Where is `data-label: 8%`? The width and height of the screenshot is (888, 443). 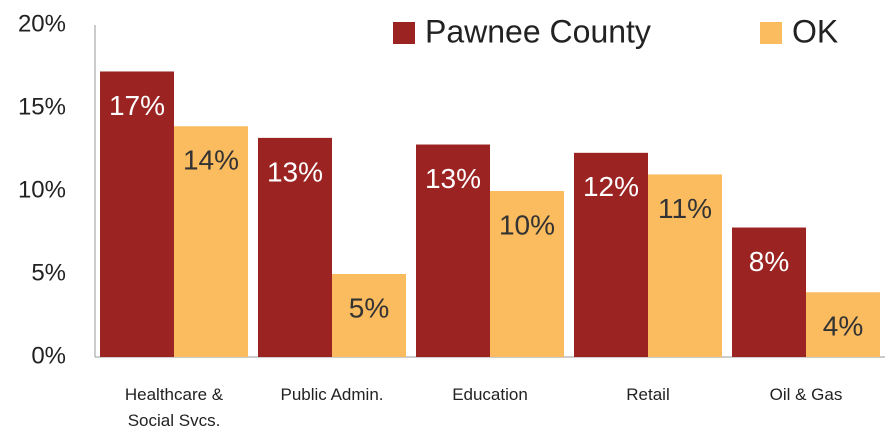
data-label: 8% is located at coordinates (769, 261).